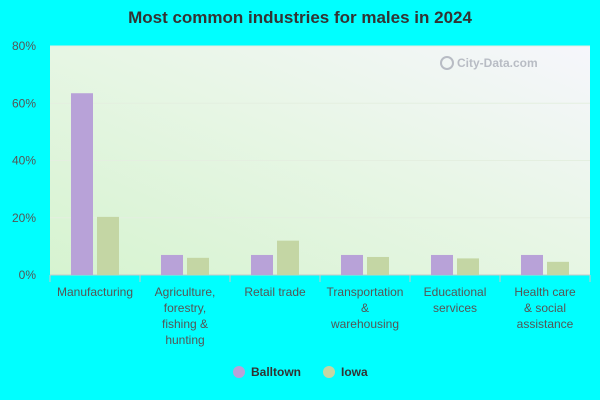 Image resolution: width=600 pixels, height=400 pixels. What do you see at coordinates (354, 372) in the screenshot?
I see `legend-label: Iowa` at bounding box center [354, 372].